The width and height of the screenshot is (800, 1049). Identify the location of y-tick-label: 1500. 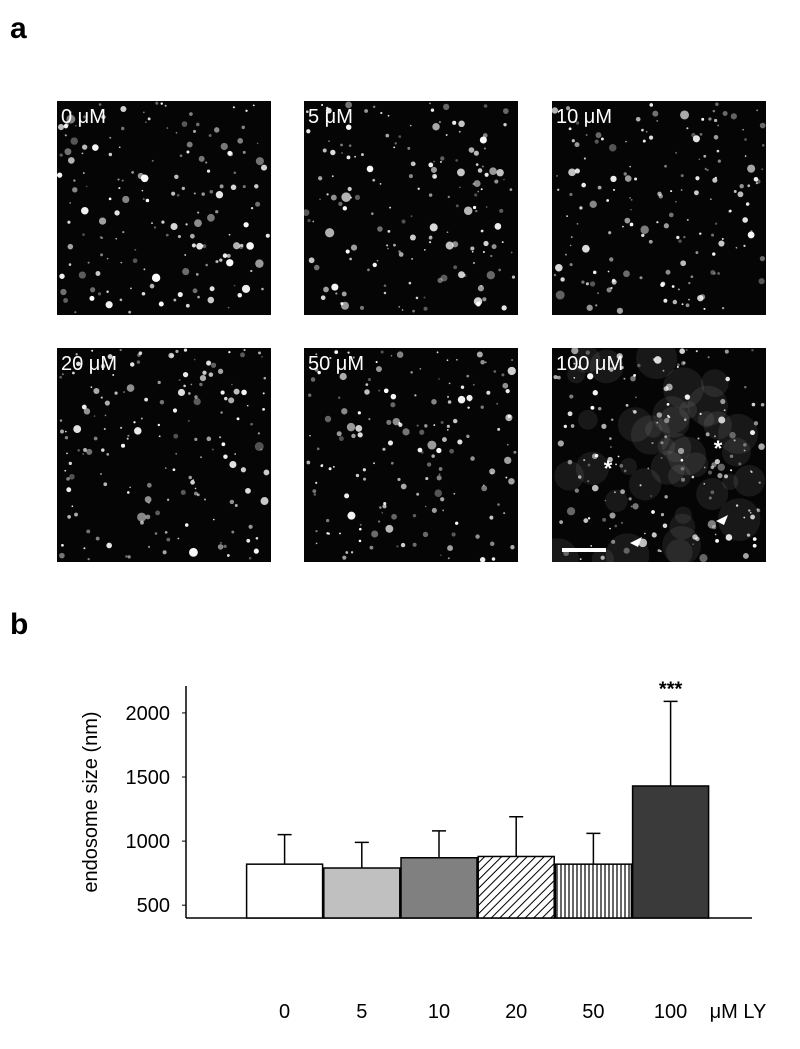
(148, 778).